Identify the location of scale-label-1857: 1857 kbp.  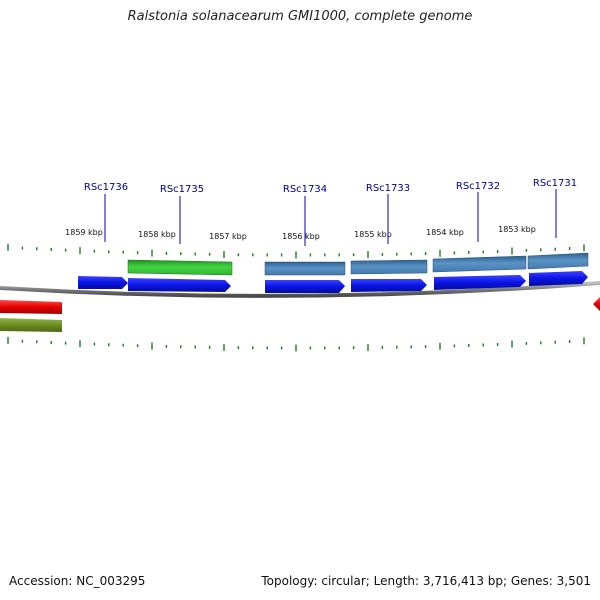
(228, 236).